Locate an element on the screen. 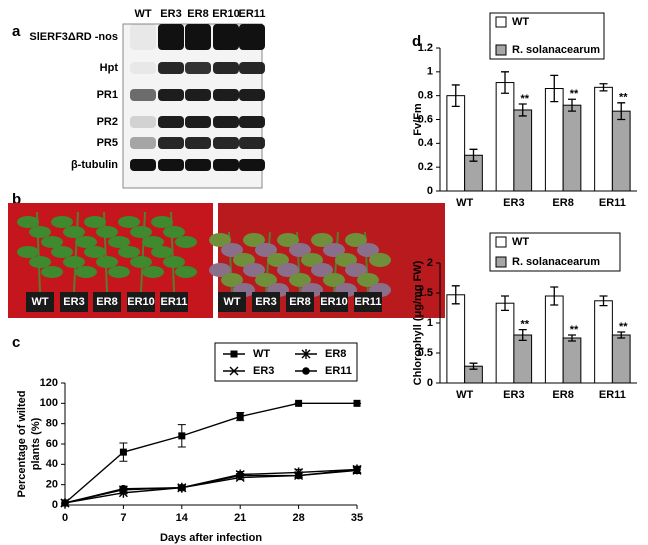 The height and width of the screenshot is (545, 648). marker-stroke is located at coordinates (234, 371).